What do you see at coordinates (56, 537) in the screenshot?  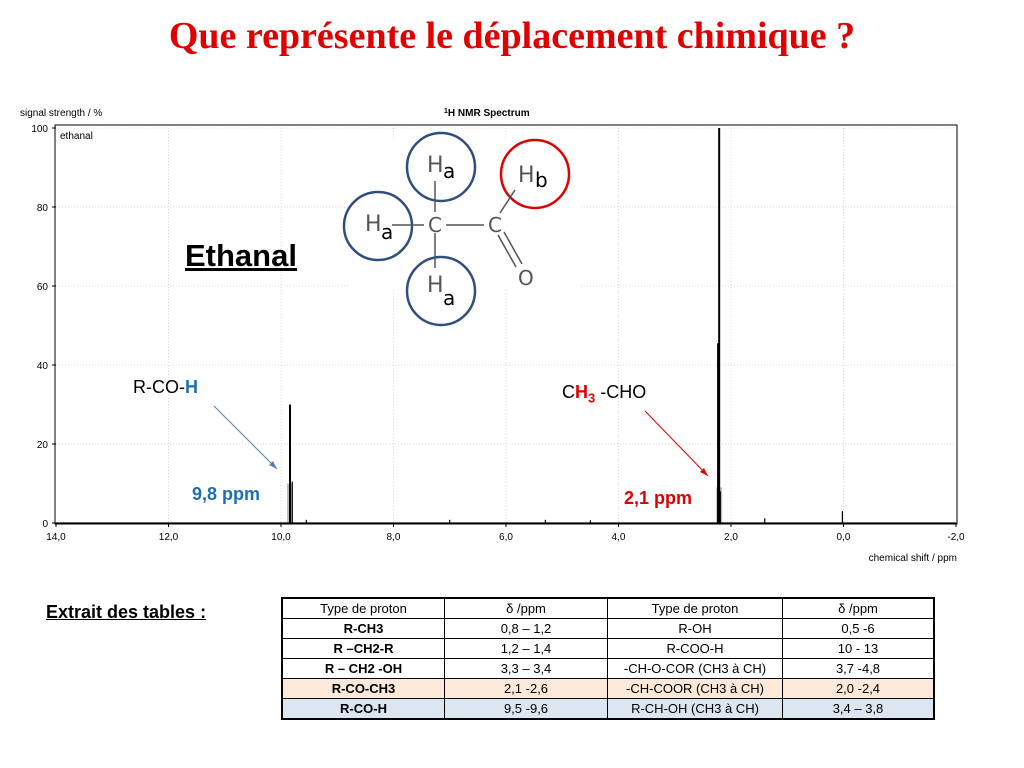 I see `x-tick-label: 14,0` at bounding box center [56, 537].